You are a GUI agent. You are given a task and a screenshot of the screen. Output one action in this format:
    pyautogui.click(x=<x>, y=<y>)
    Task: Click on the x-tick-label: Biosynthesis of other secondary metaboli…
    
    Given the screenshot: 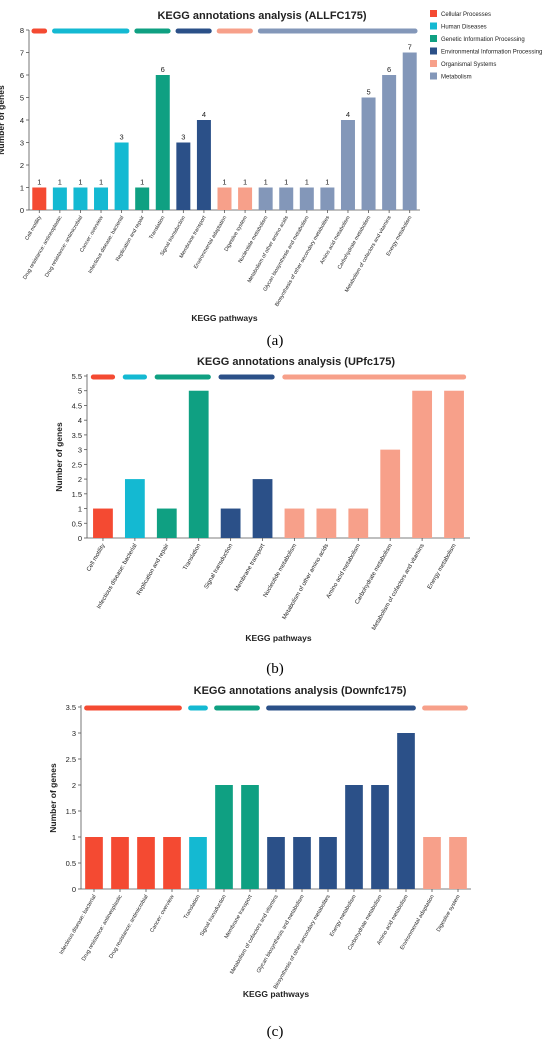 What is the action you would take?
    pyautogui.click(x=302, y=942)
    